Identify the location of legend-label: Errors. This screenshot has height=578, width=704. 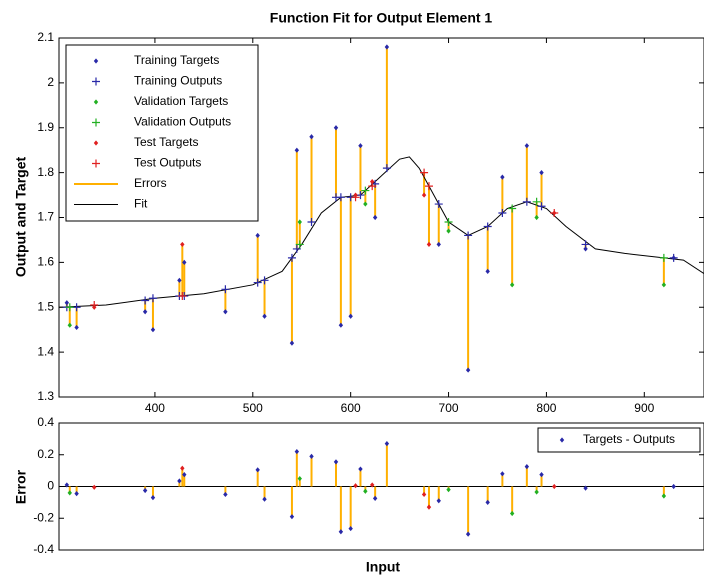
(150, 183).